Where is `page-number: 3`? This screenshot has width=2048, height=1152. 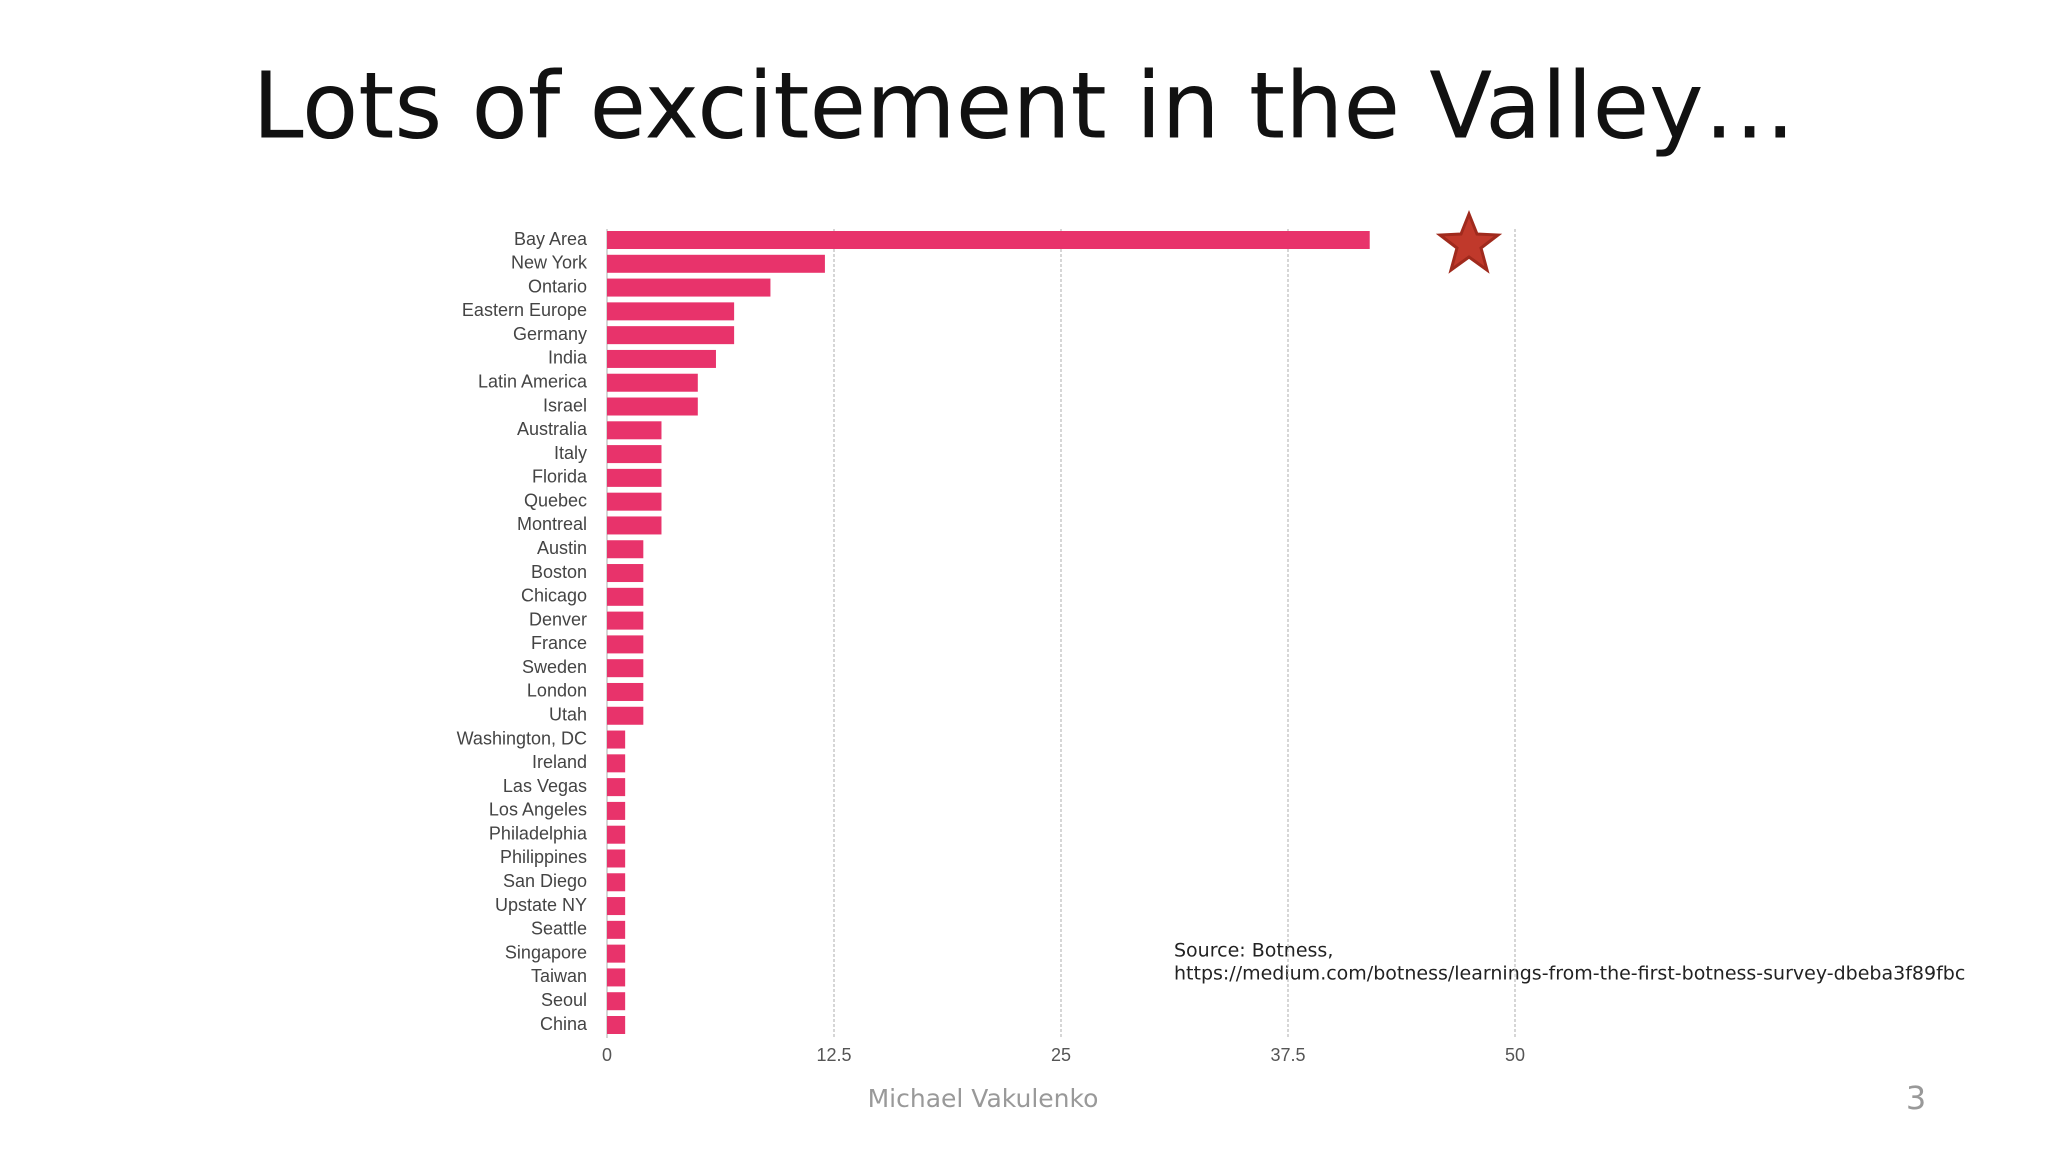 page-number: 3 is located at coordinates (1916, 1098).